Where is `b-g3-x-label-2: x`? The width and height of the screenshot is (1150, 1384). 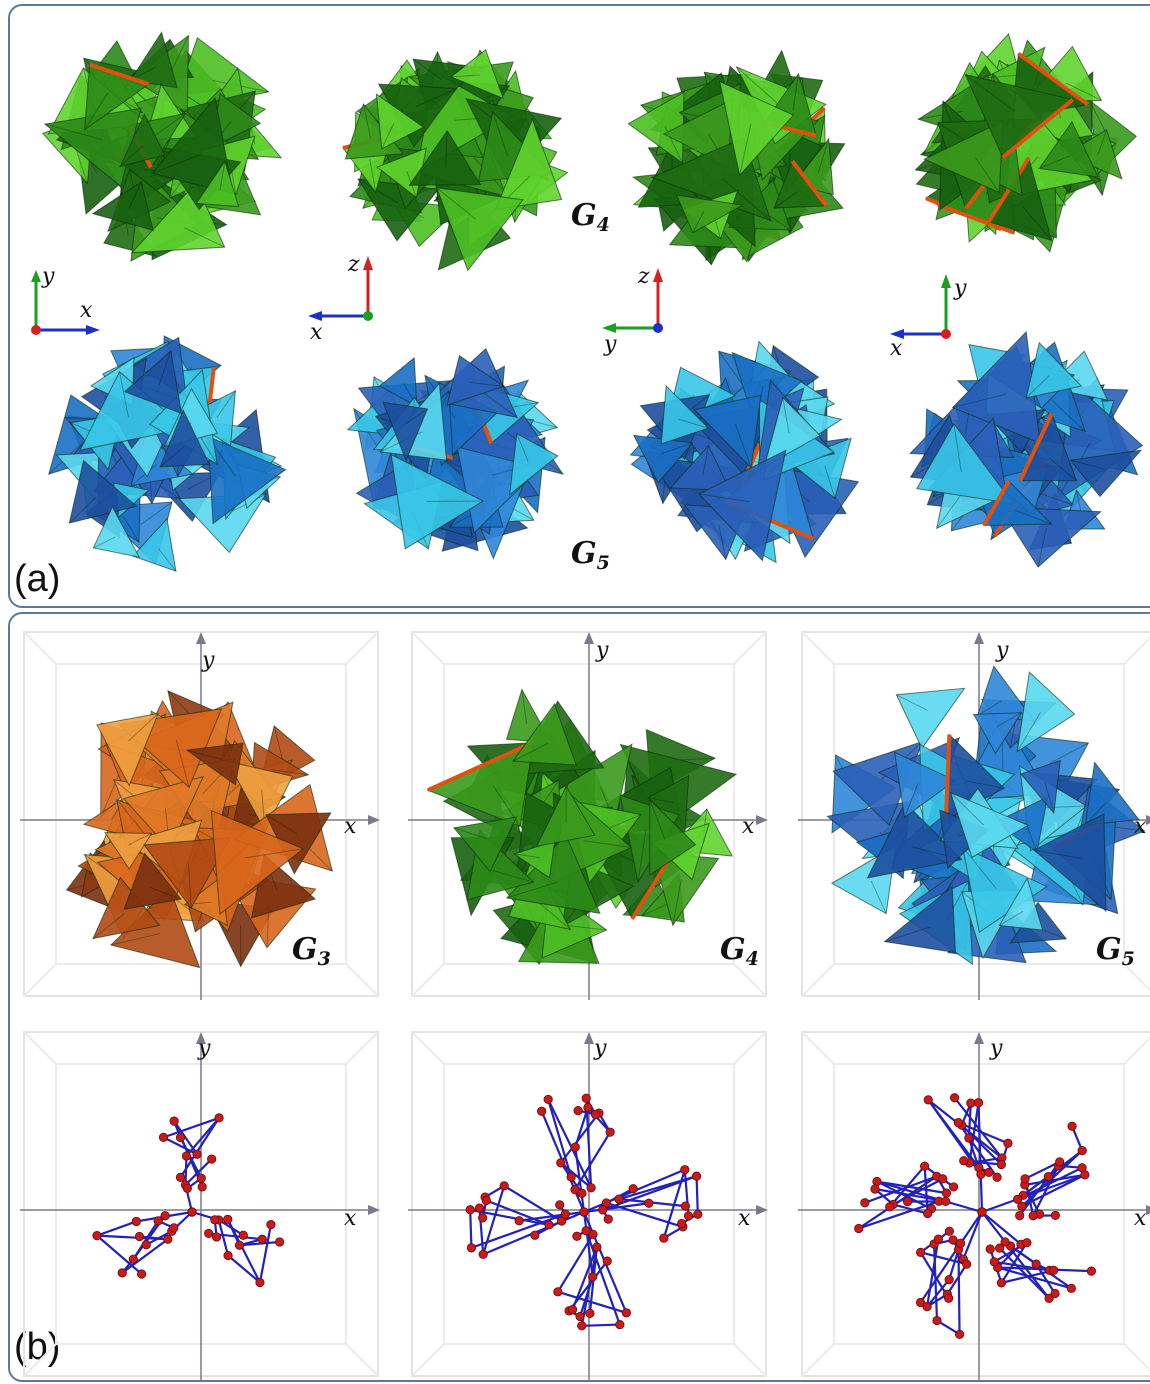 b-g3-x-label-2: x is located at coordinates (350, 1218).